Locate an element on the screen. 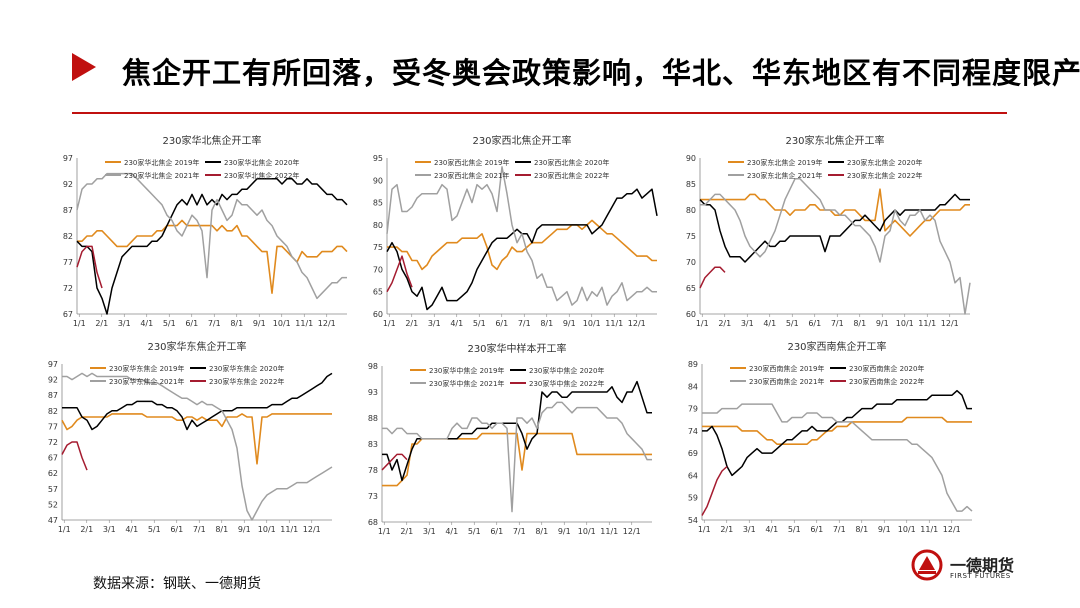 This screenshot has width=1080, height=608. y-tick-label: 69 is located at coordinates (693, 453).